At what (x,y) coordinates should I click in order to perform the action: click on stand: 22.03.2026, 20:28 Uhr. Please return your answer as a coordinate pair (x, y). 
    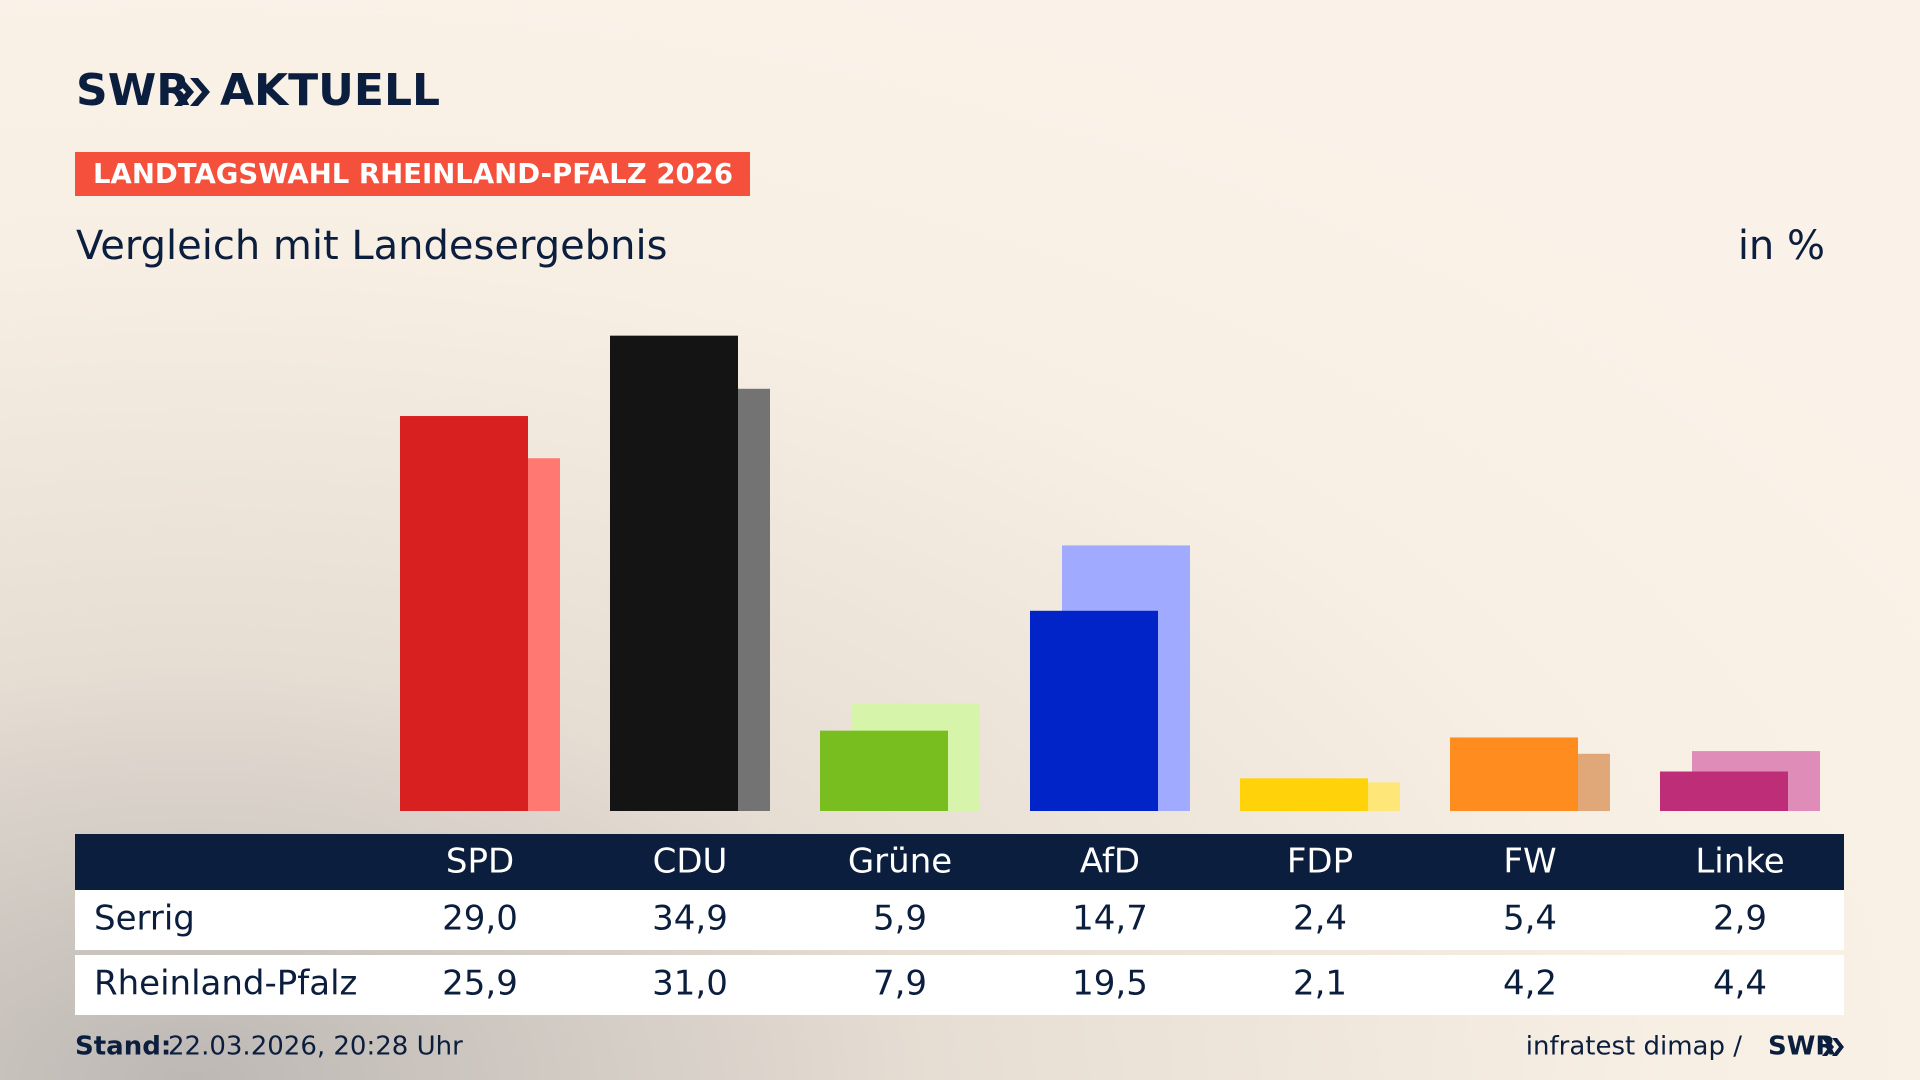
    Looking at the image, I should click on (315, 1047).